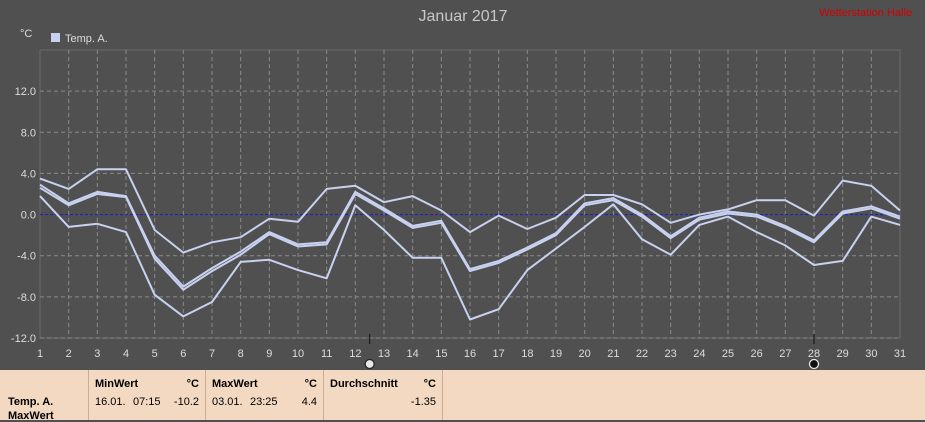 The height and width of the screenshot is (422, 925). Describe the element at coordinates (155, 354) in the screenshot. I see `x-tick-label: 5` at that location.